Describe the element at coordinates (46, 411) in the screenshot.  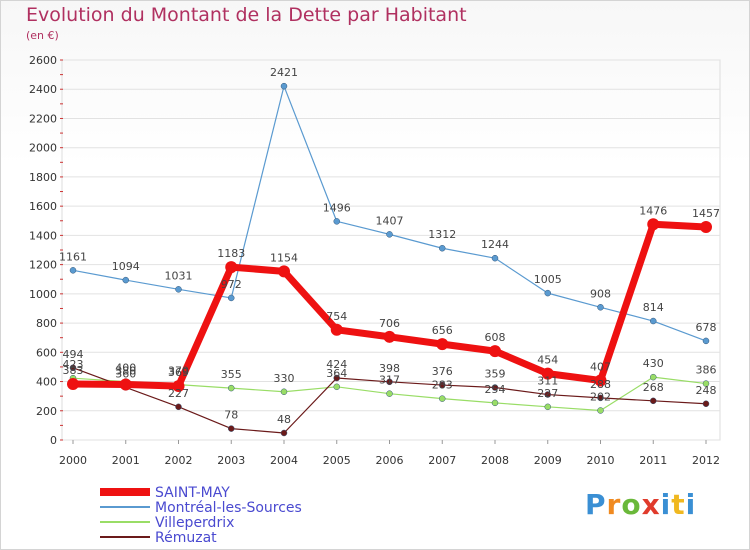
I see `y-tick-label: 200` at that location.